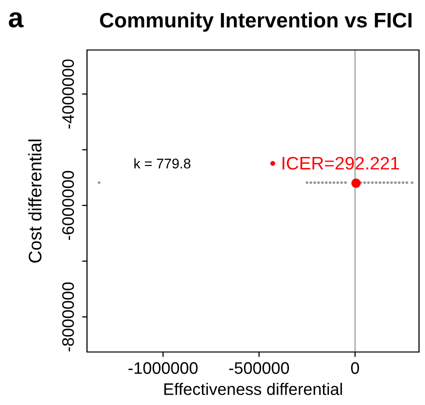  What do you see at coordinates (35, 201) in the screenshot?
I see `y-axis-title: Cost differential` at bounding box center [35, 201].